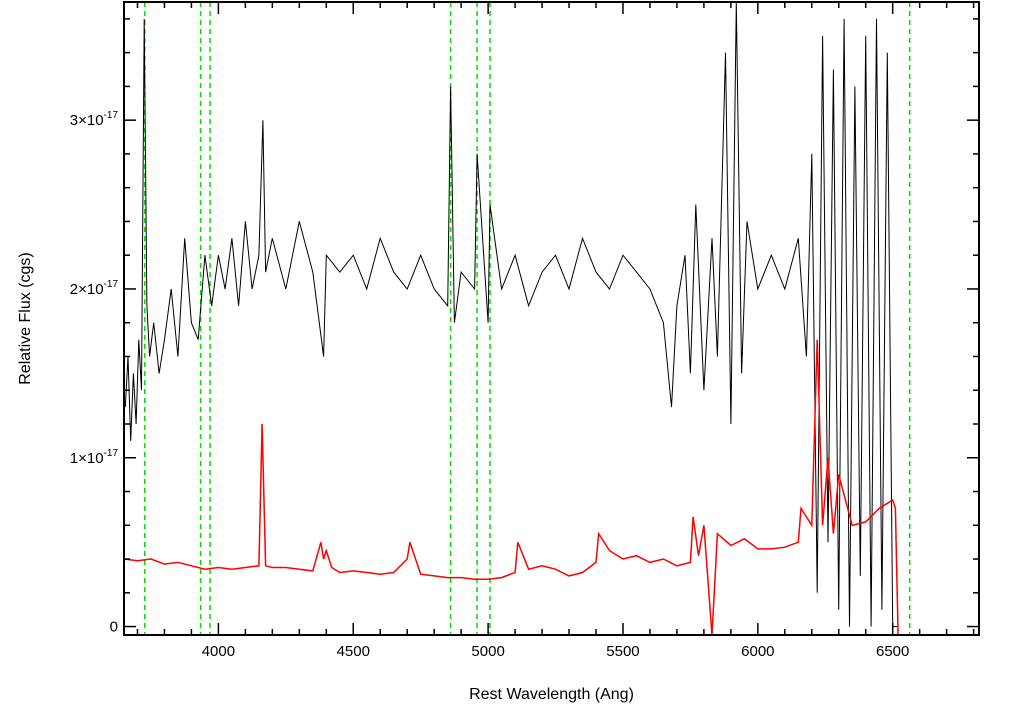 This screenshot has width=1020, height=706. Describe the element at coordinates (487, 651) in the screenshot. I see `x-tick-label-5000: 5000` at that location.